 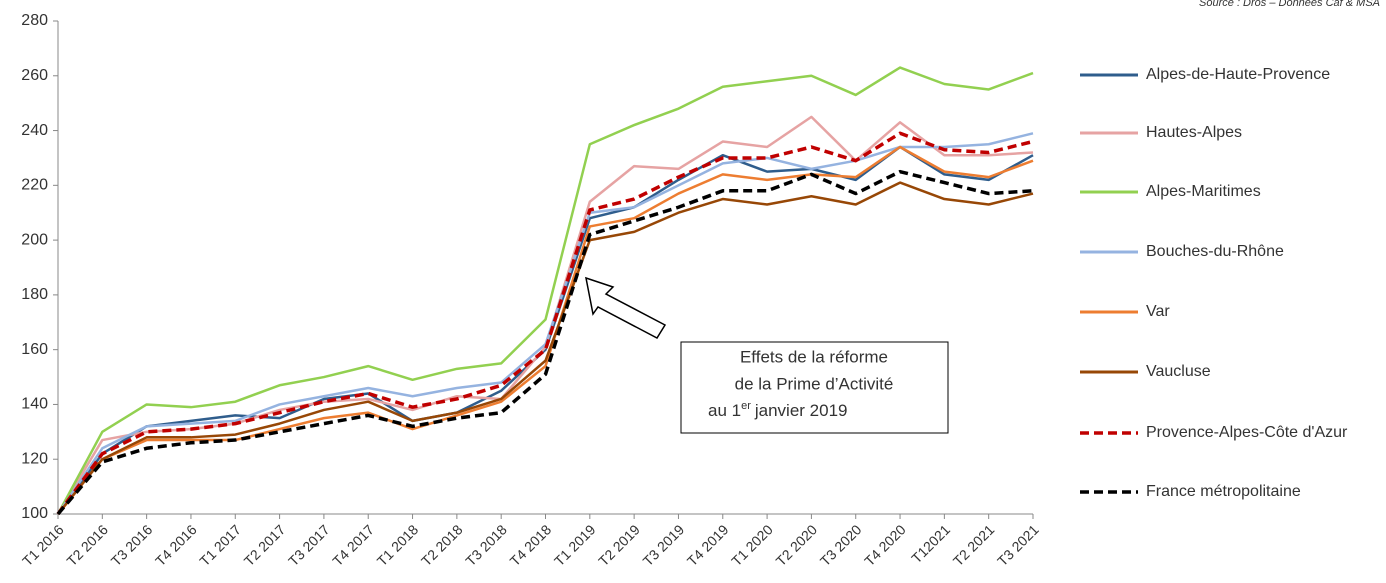 What do you see at coordinates (34, 458) in the screenshot?
I see `y-tick-label: 120` at bounding box center [34, 458].